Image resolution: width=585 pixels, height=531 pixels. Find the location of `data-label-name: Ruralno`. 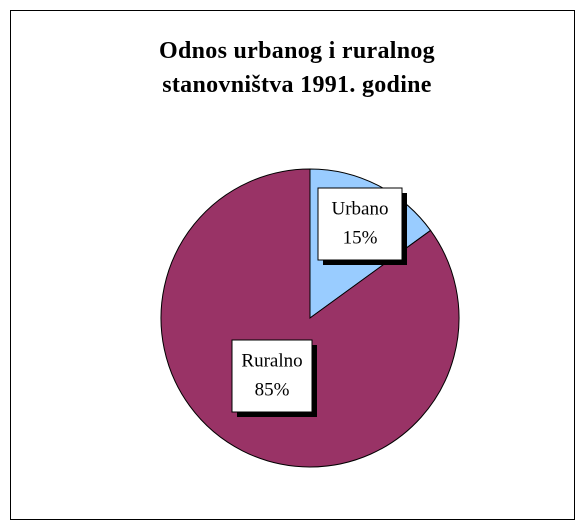

data-label-name: Ruralno is located at coordinates (271, 360).